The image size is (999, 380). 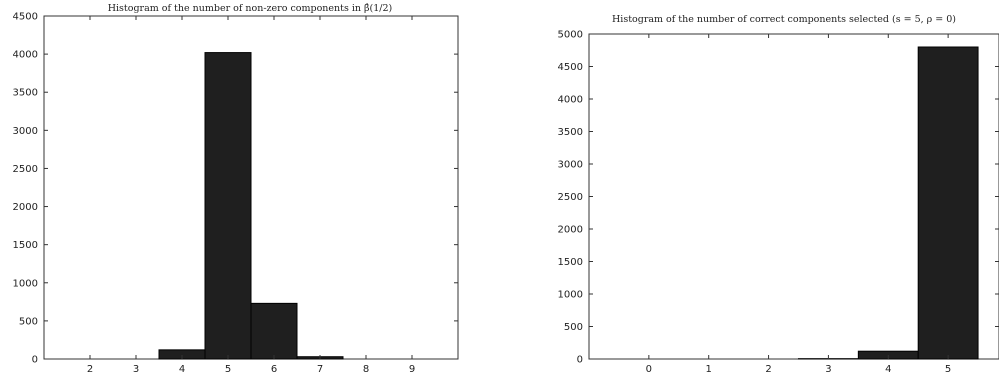 I want to click on x-tick-label: 3, so click(x=828, y=369).